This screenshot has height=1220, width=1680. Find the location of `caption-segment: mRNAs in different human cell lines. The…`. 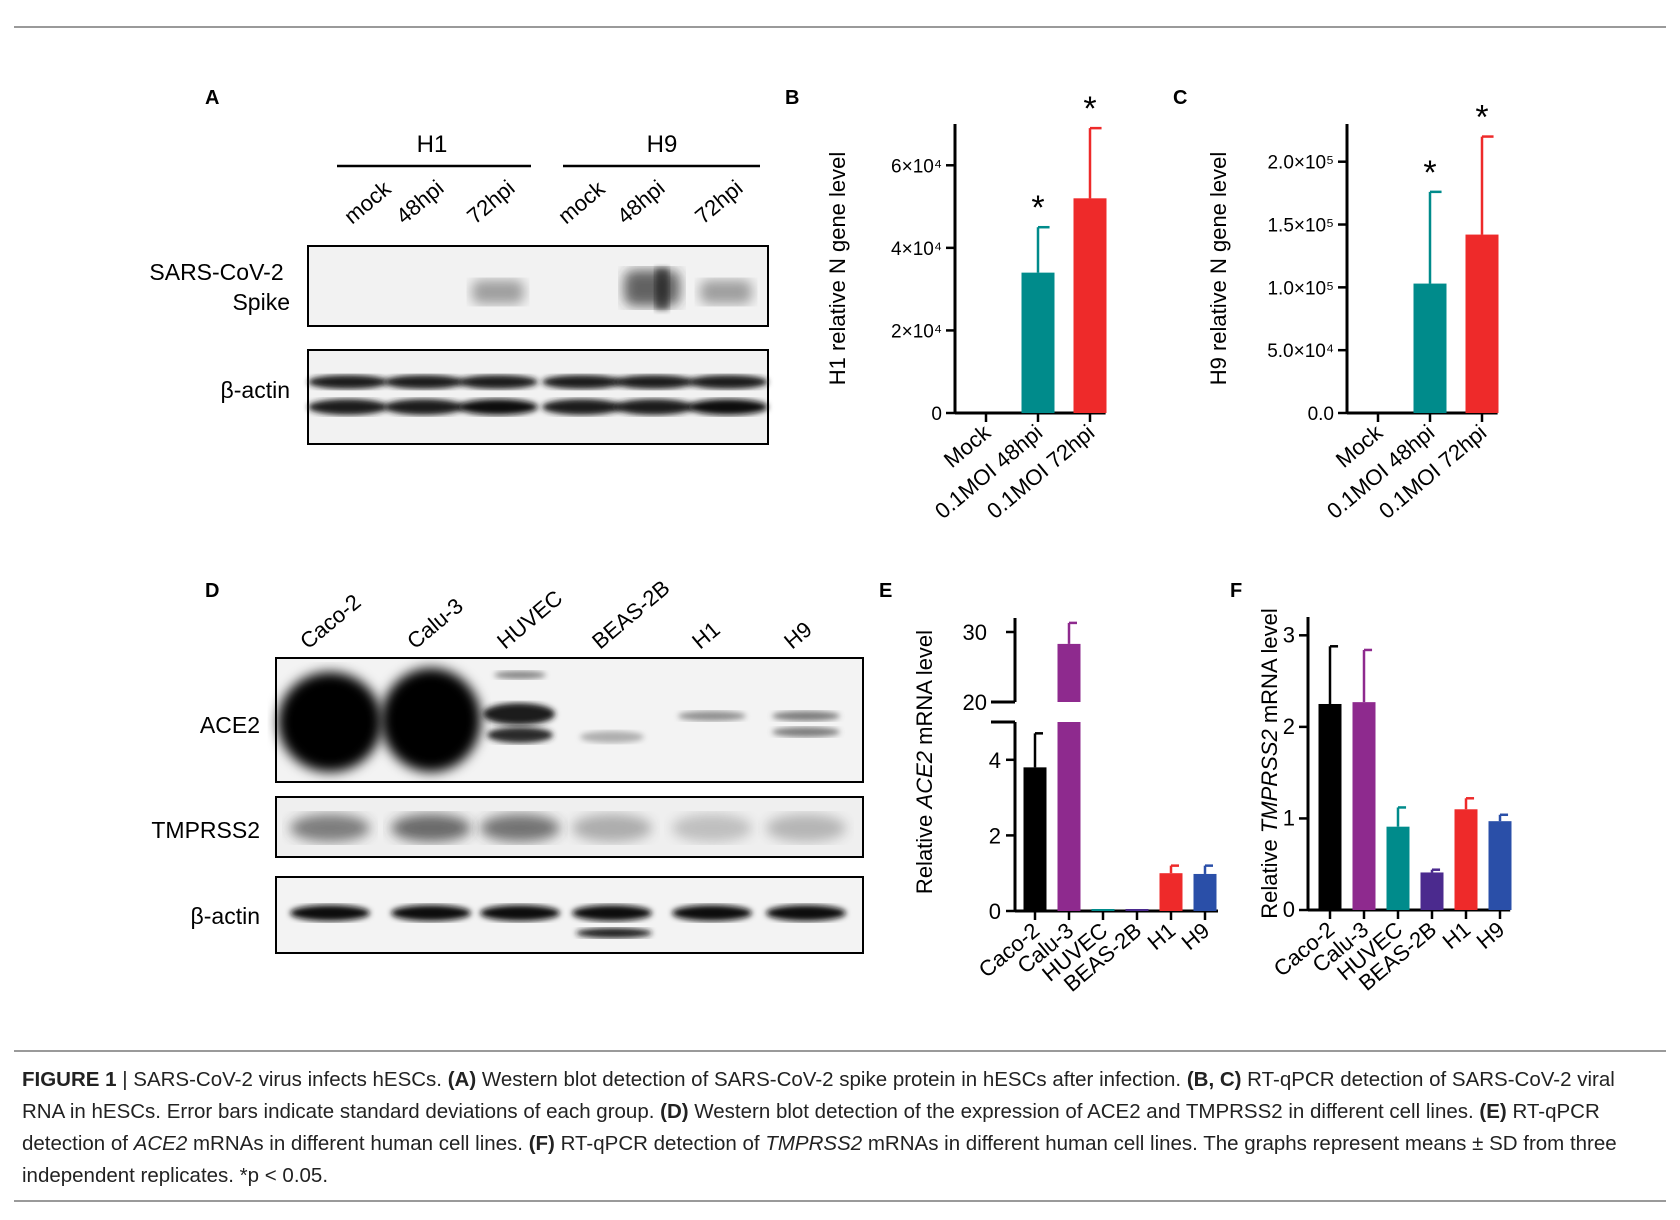

caption-segment: mRNAs in different human cell lines. The… is located at coordinates (819, 1159).